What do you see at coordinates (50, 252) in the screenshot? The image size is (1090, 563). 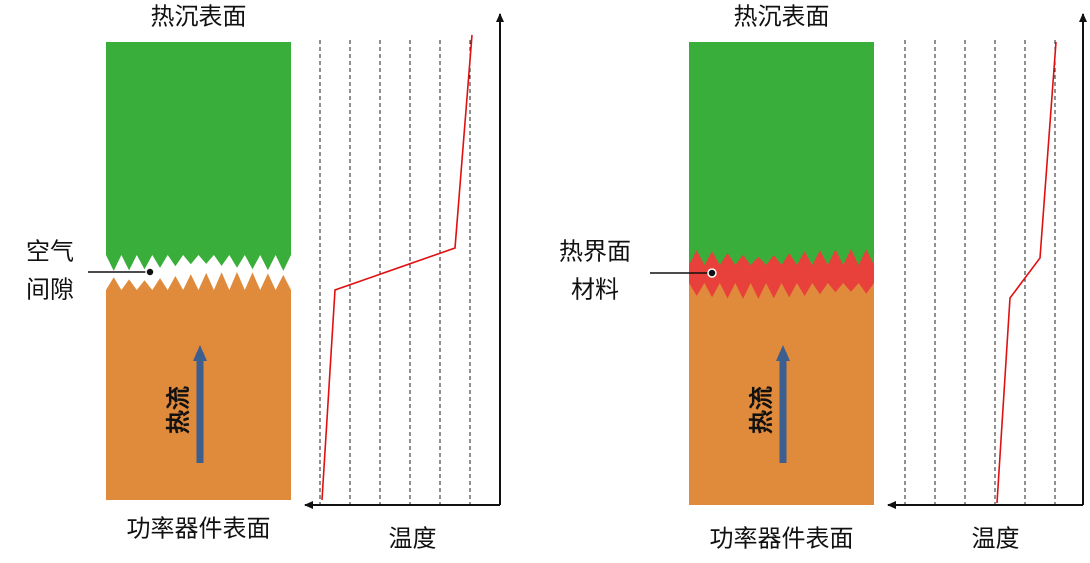 I see `interface-label: 空气` at bounding box center [50, 252].